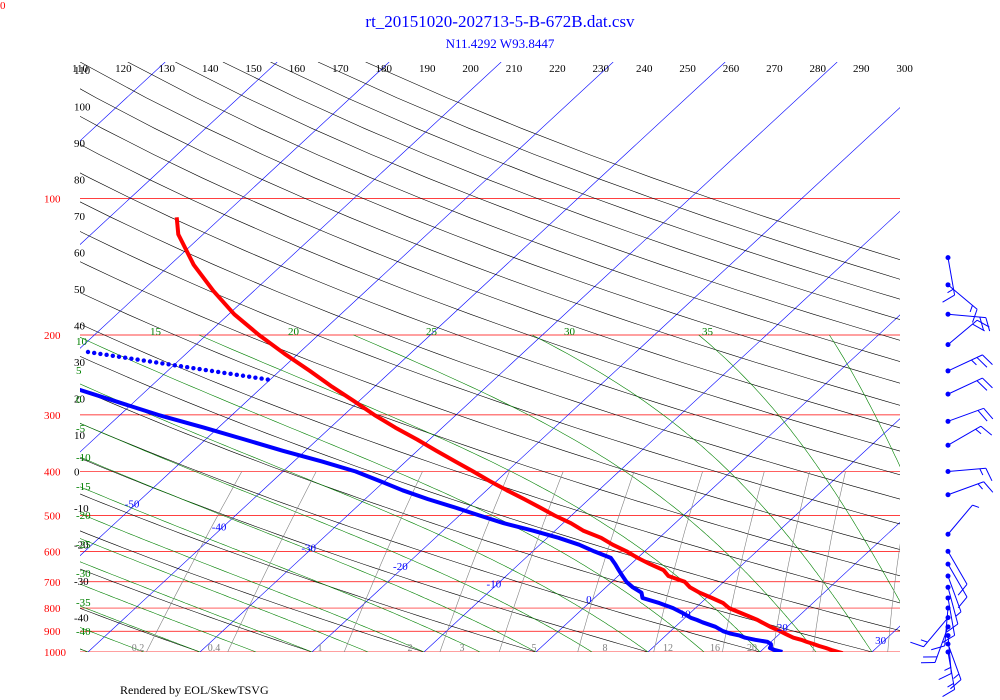  Describe the element at coordinates (589, 600) in the screenshot. I see `isotherm-label: 0` at that location.